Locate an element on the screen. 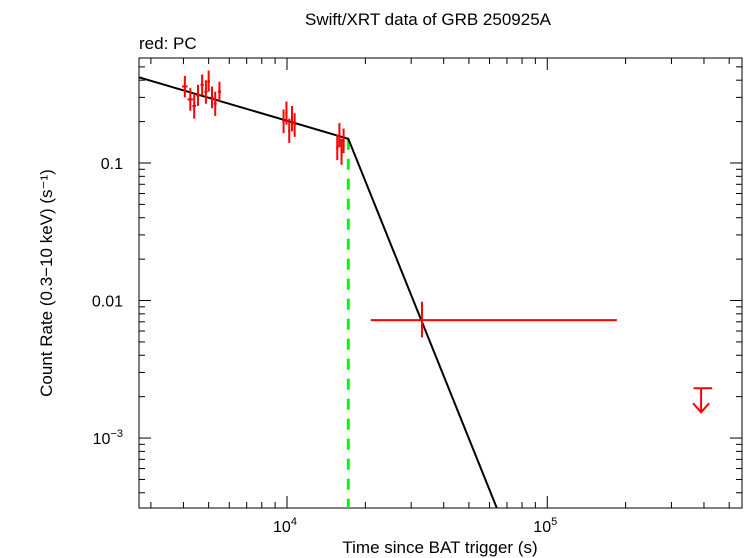 This screenshot has height=558, width=746. chart-title: Swift/XRT data of GRB 250925A is located at coordinates (428, 19).